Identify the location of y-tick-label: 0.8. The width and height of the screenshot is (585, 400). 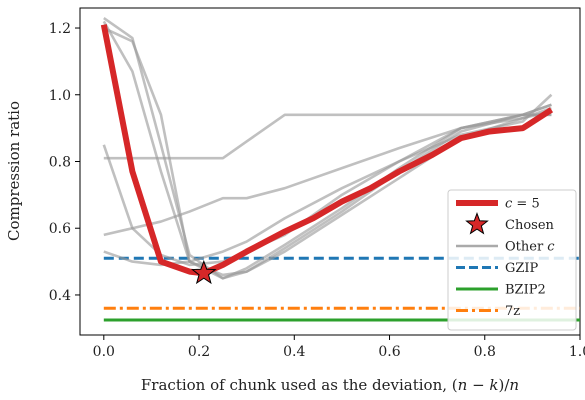
(60, 162).